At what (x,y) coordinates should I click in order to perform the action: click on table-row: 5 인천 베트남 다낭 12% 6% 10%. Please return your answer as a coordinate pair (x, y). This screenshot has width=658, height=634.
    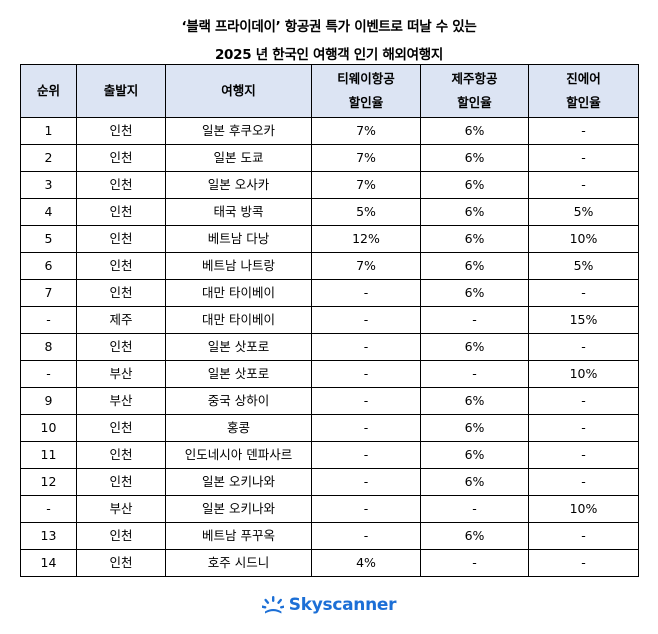
    Looking at the image, I should click on (329, 239).